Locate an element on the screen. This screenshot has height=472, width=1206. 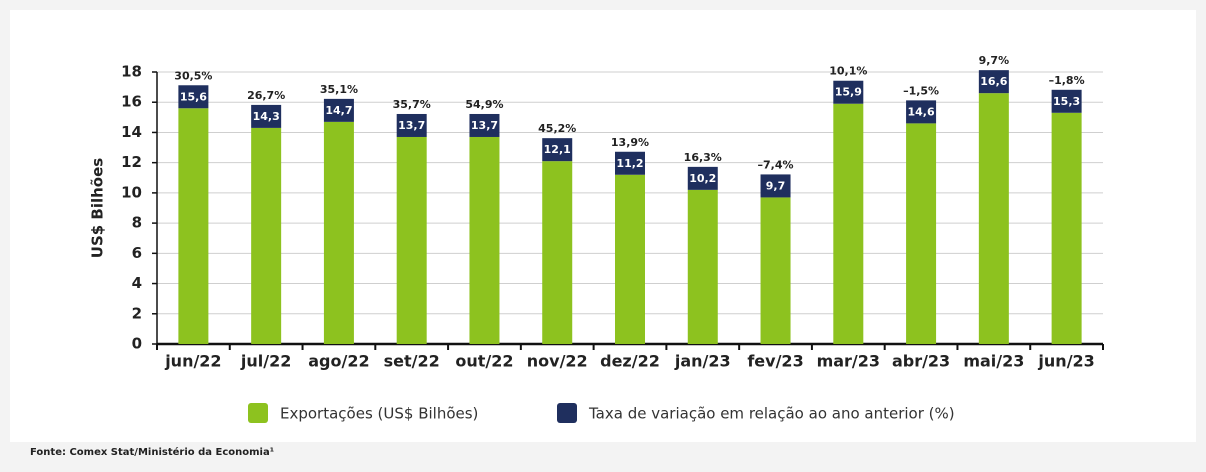
x-tick-label: jan/23 is located at coordinates (702, 361).